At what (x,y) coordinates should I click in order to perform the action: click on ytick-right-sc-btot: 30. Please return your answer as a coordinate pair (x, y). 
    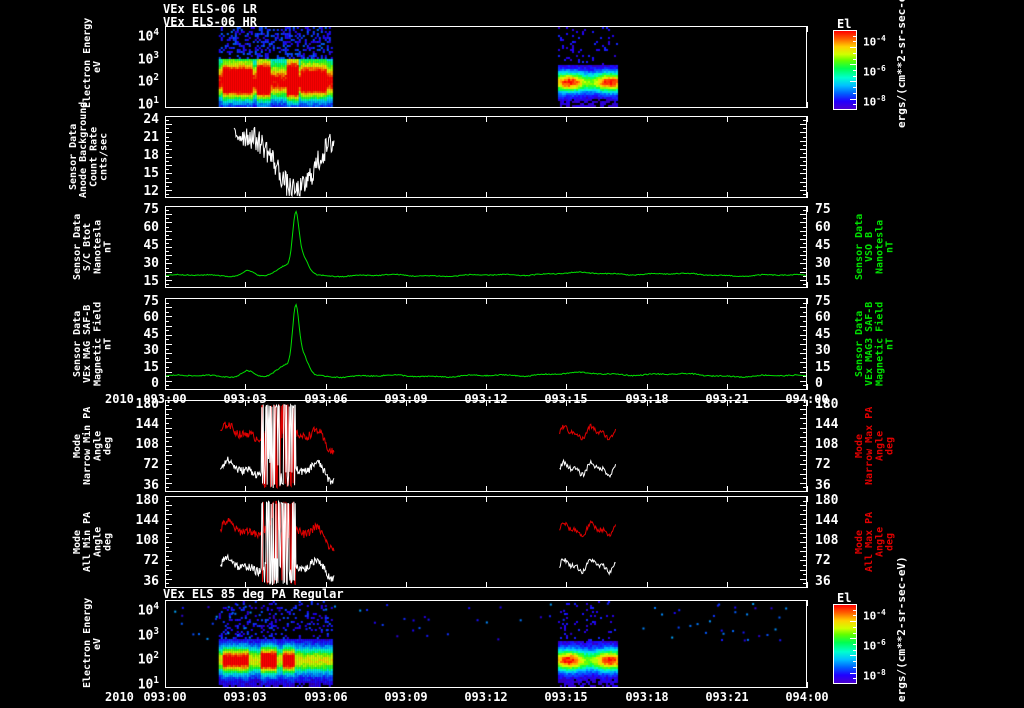
    Looking at the image, I should click on (823, 263).